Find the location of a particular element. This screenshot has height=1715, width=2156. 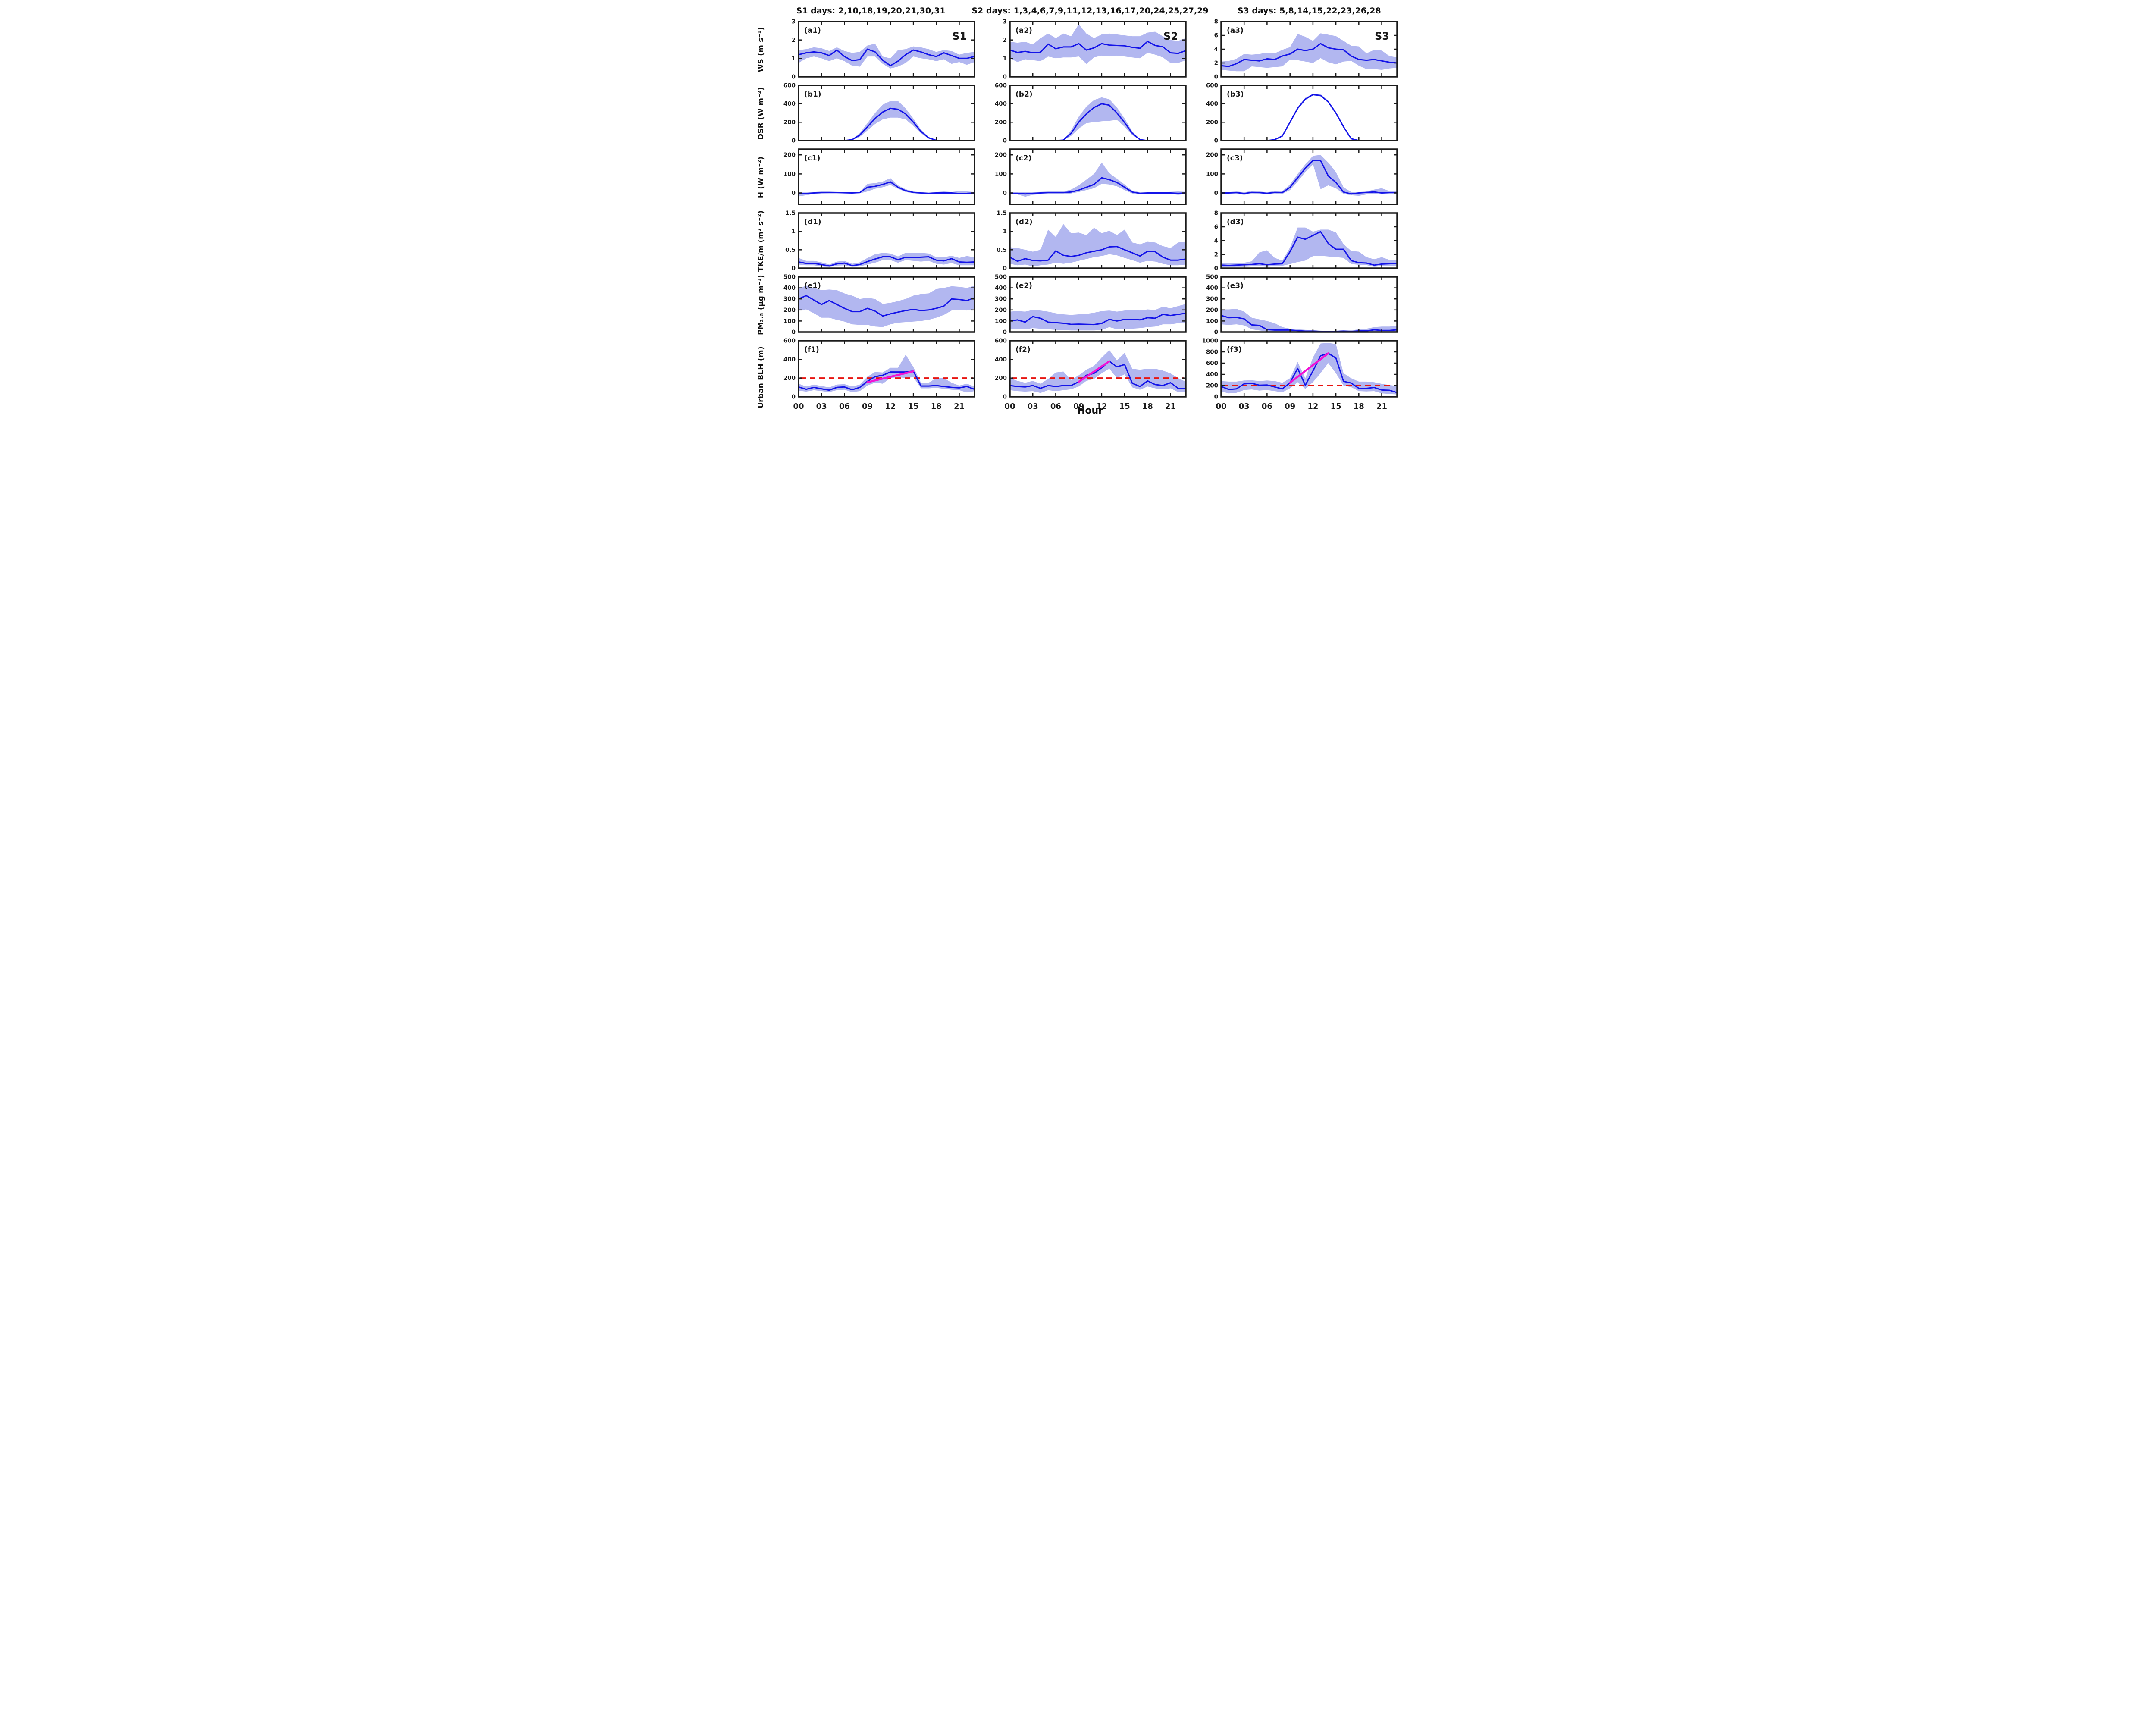

panel-c1: 0 100 200 (c1) is located at coordinates (878, 177).